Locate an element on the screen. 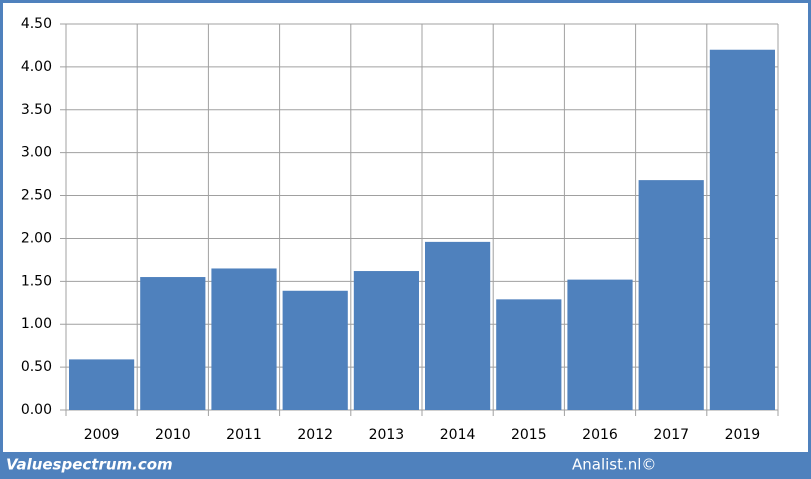  y-tick-label: 2.00 is located at coordinates (36, 238).